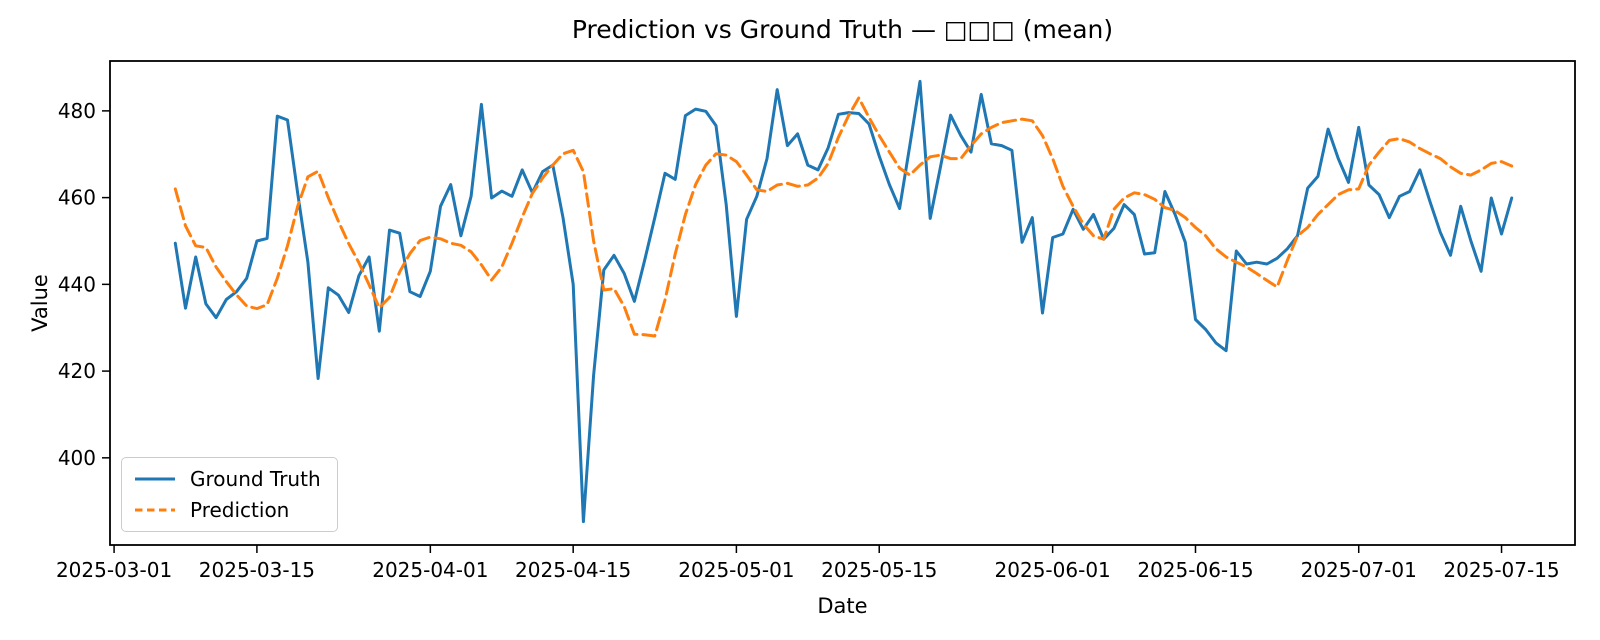 This screenshot has width=1600, height=640. Describe the element at coordinates (842, 29) in the screenshot. I see `chart-title: Prediction vs Ground Truth — □□□ (mean)` at that location.